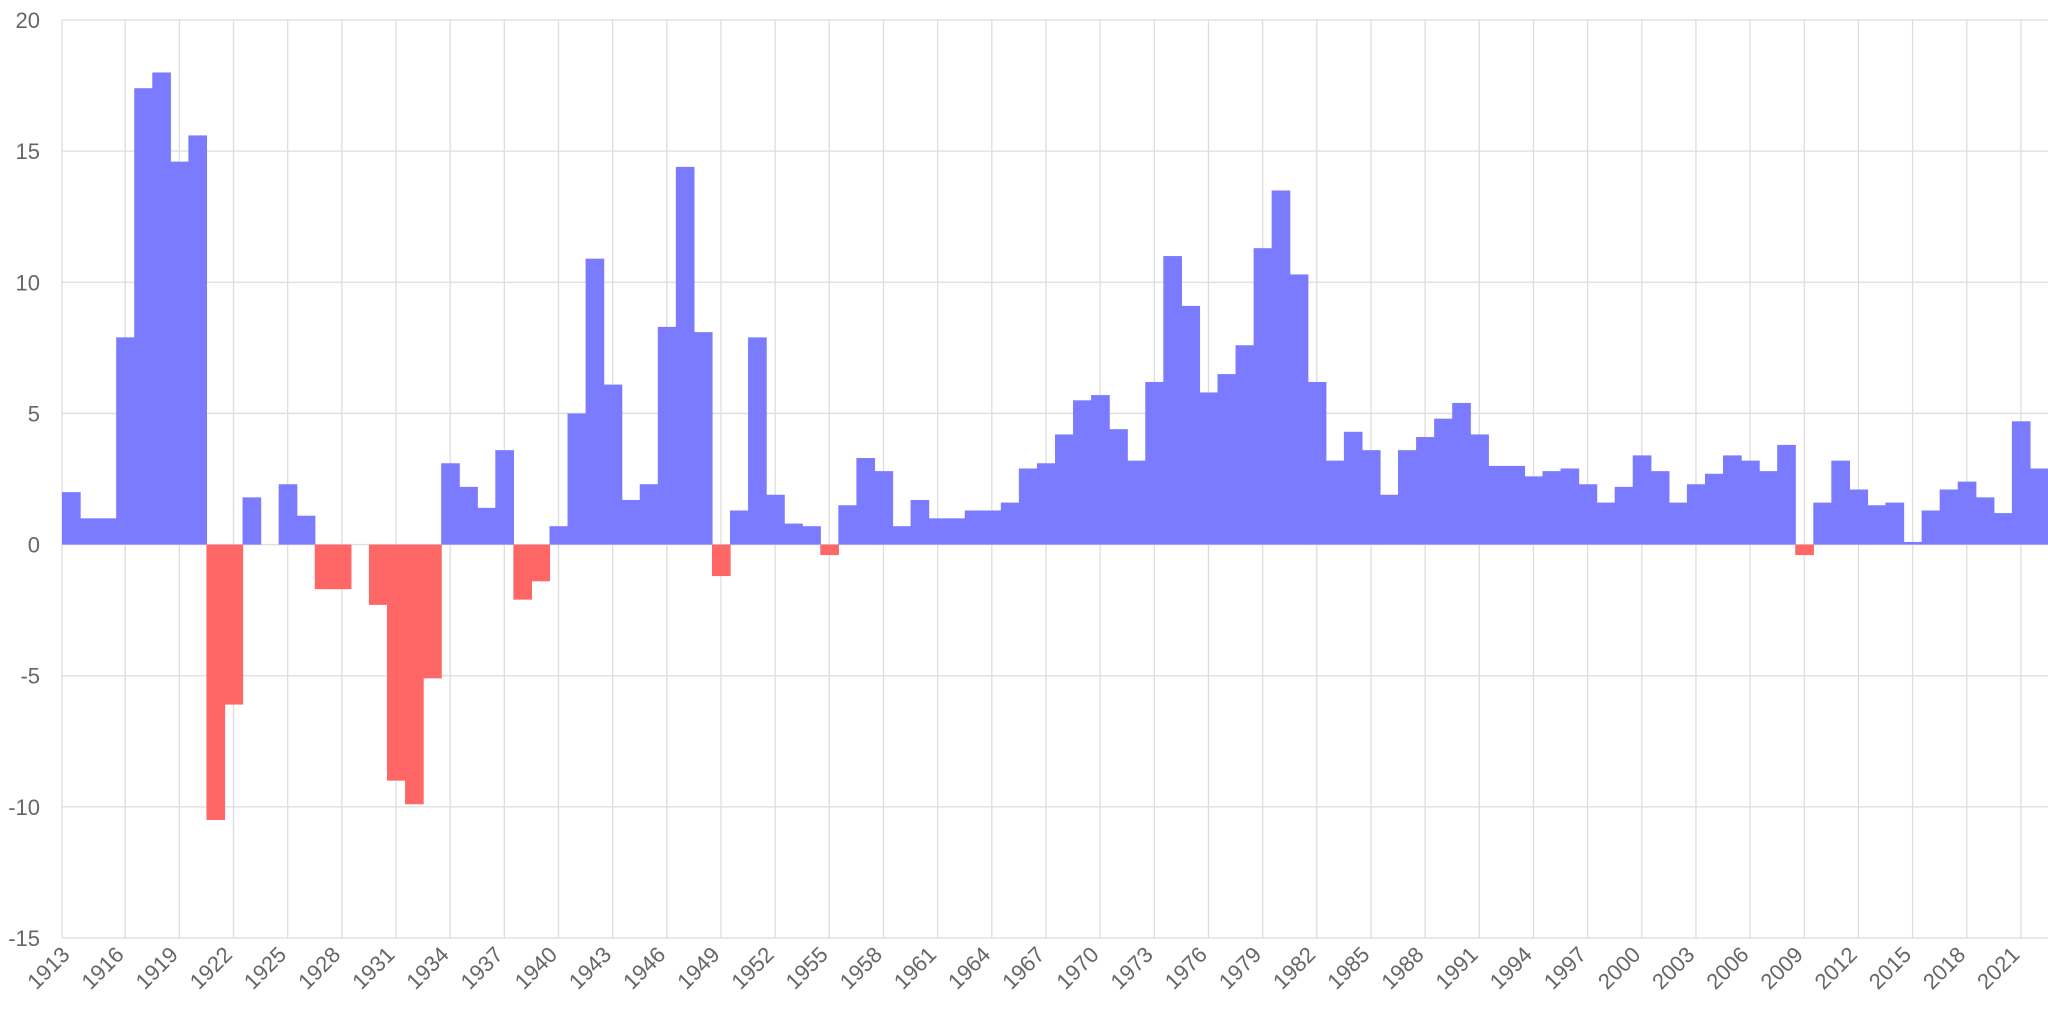  What do you see at coordinates (1064, 489) in the screenshot?
I see `bar-1968` at bounding box center [1064, 489].